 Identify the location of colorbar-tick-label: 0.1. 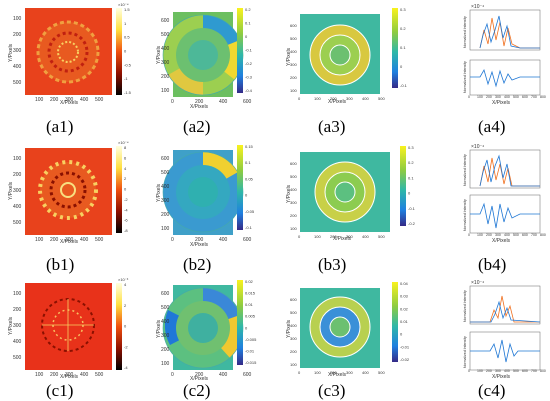
(403, 47).